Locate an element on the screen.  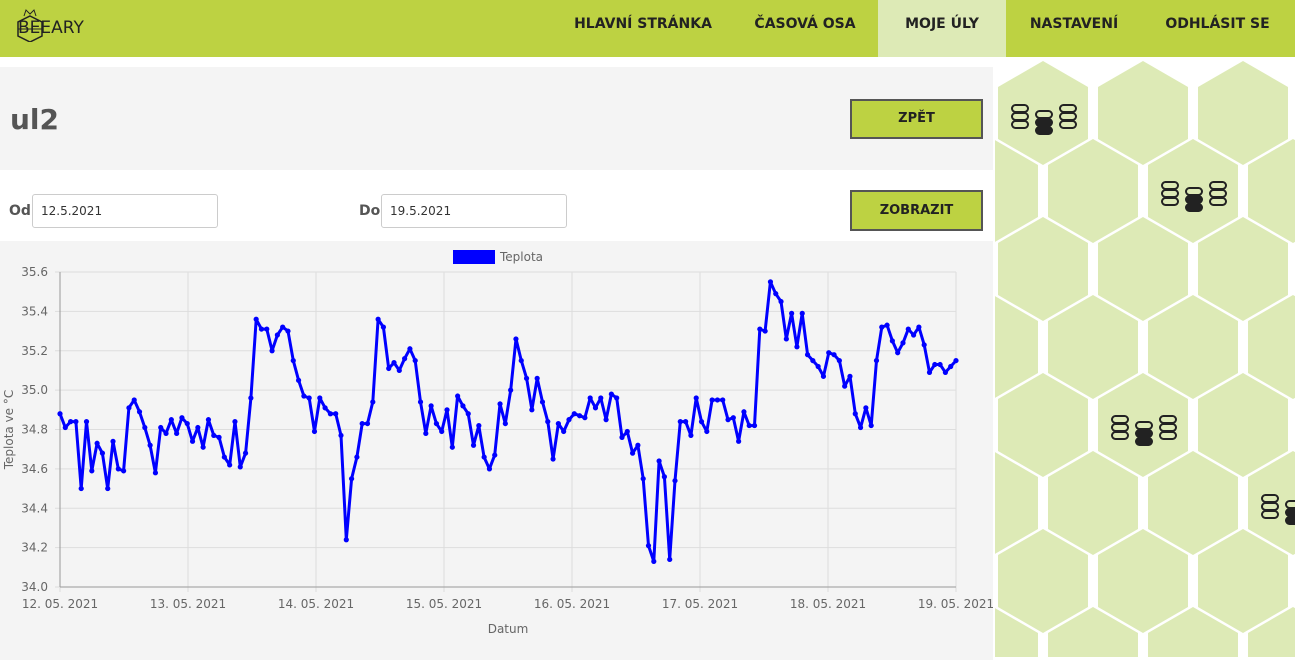
y-tick-label: 34.8 is located at coordinates (34, 430).